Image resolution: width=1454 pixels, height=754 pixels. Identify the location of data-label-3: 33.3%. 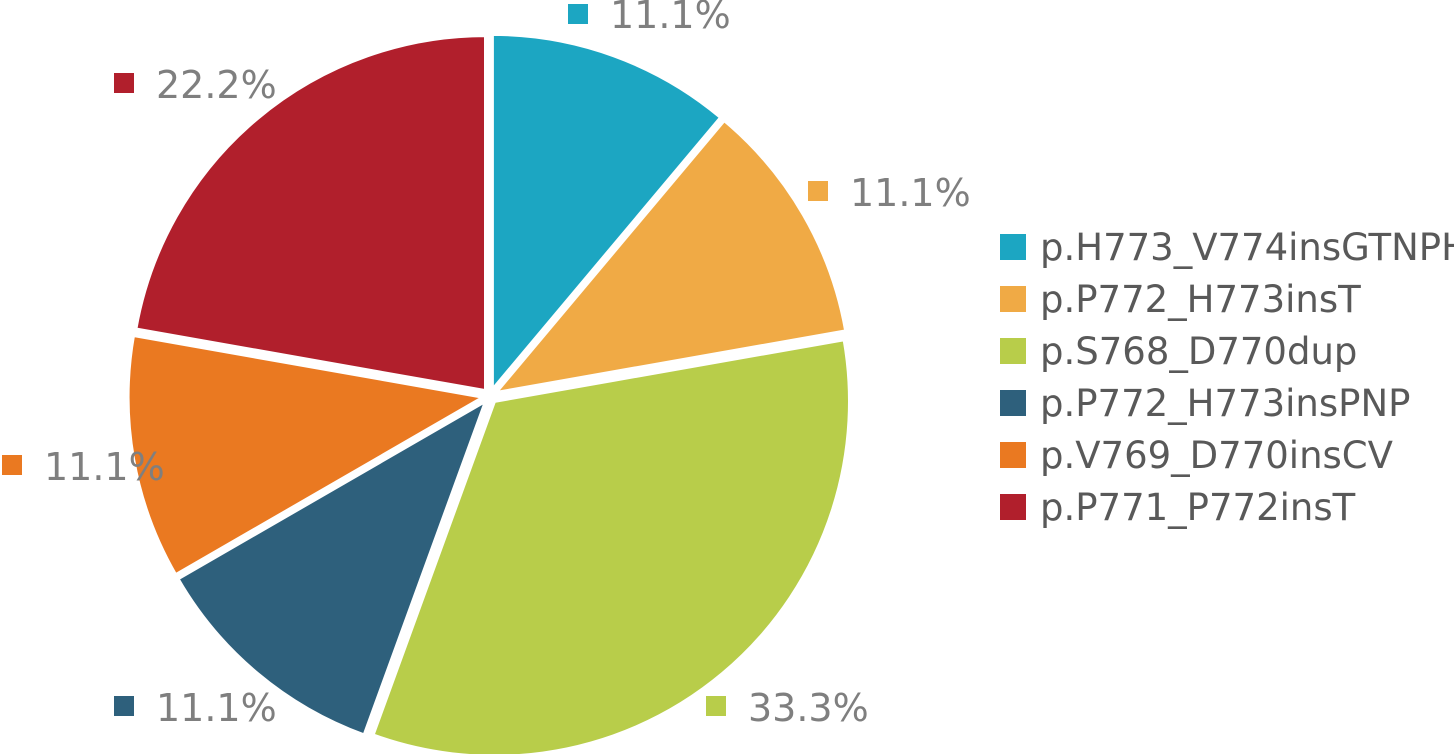
(808, 708).